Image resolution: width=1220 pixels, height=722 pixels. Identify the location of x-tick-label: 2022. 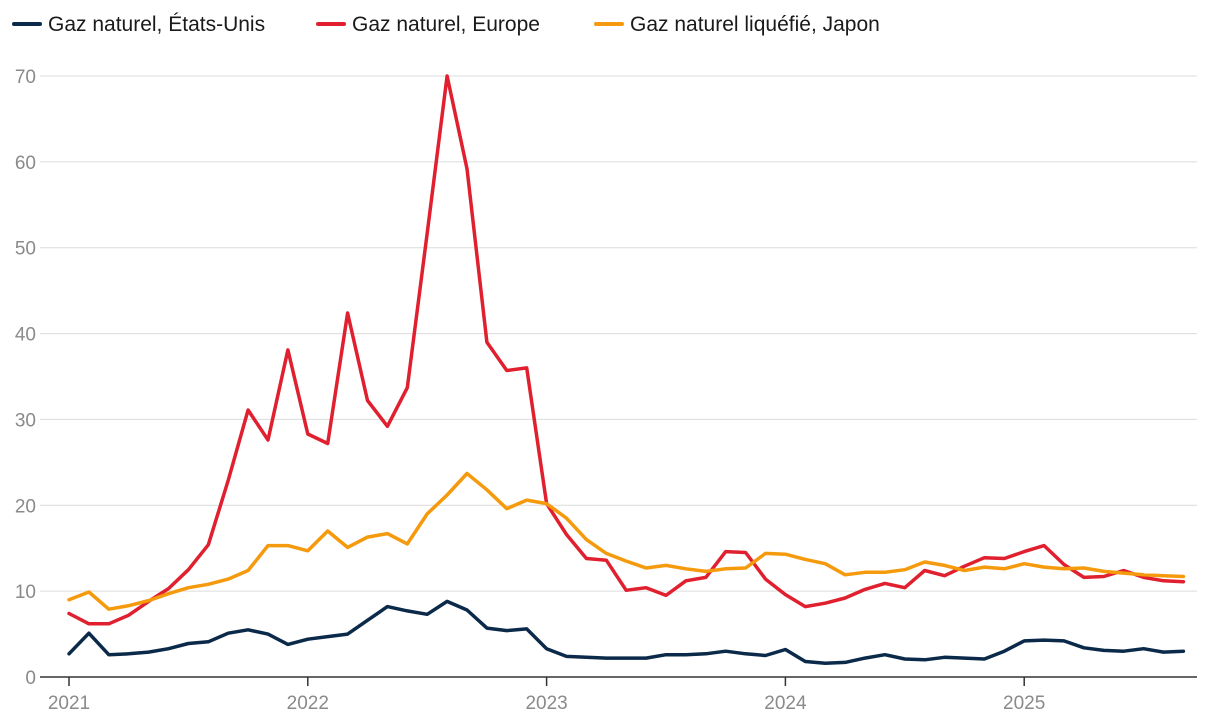
(308, 703).